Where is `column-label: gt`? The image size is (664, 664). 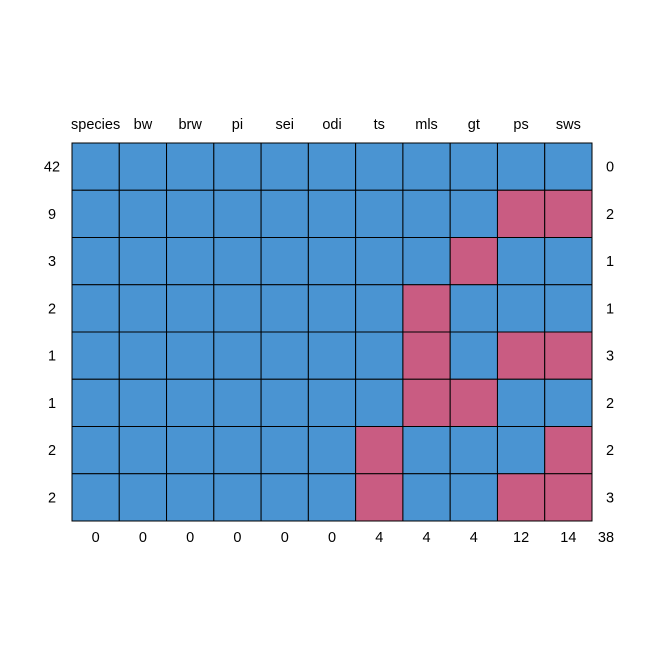 column-label: gt is located at coordinates (474, 125).